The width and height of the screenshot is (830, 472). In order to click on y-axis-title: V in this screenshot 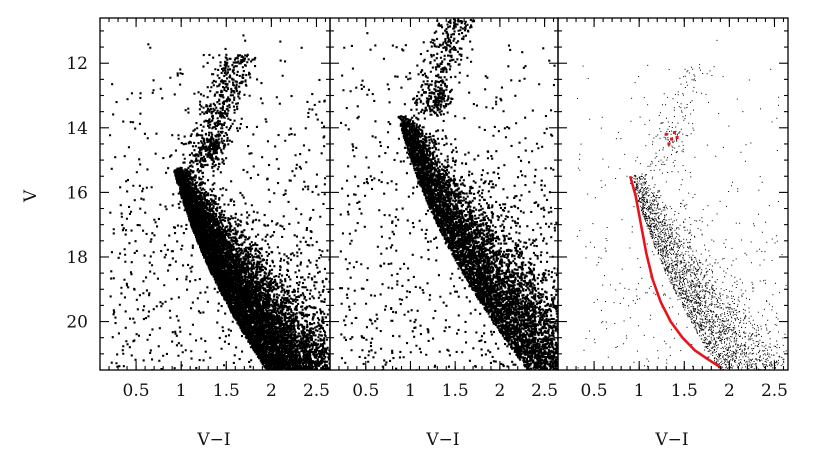, I will do `click(31, 196)`.